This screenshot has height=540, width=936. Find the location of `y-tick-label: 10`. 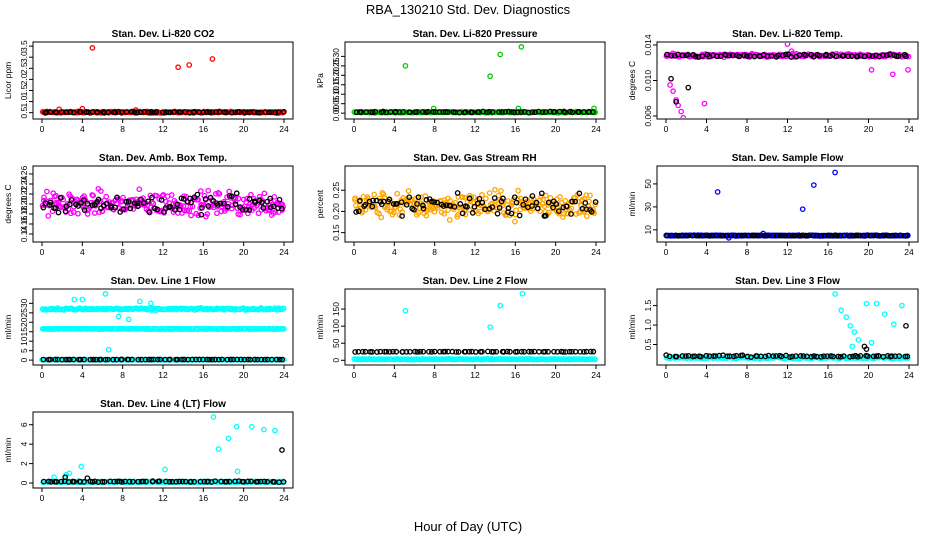

y-tick-label: 10 is located at coordinates (24, 341).